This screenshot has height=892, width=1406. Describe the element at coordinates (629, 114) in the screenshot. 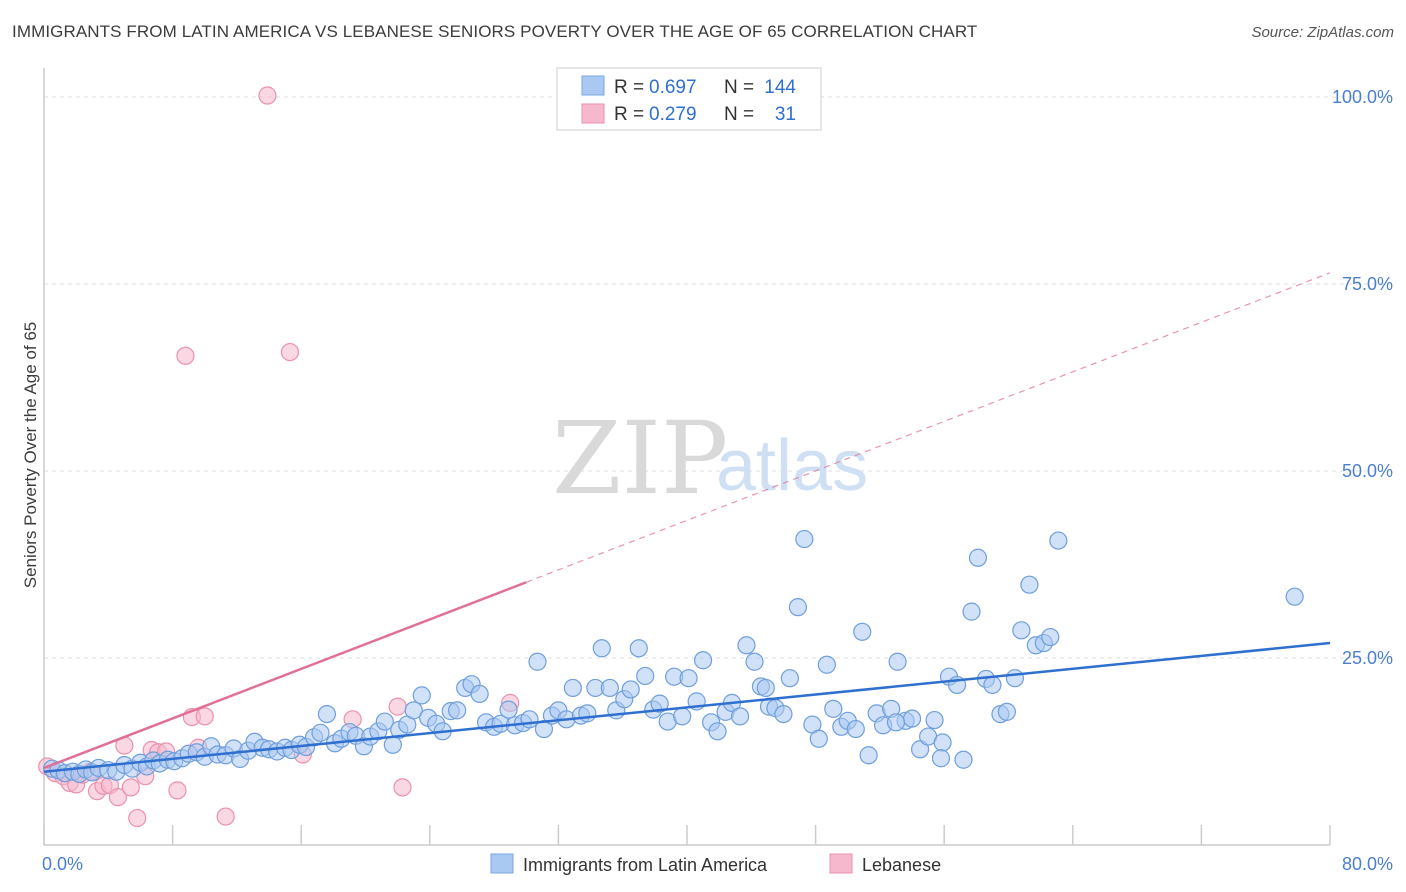

I see `legend-r-label-2: R =` at that location.